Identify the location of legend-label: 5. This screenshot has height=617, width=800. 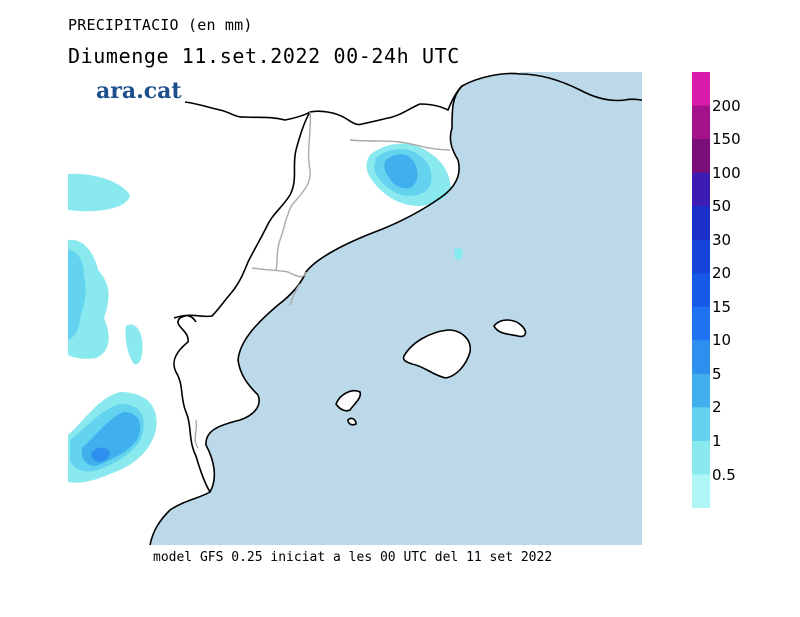
(717, 373).